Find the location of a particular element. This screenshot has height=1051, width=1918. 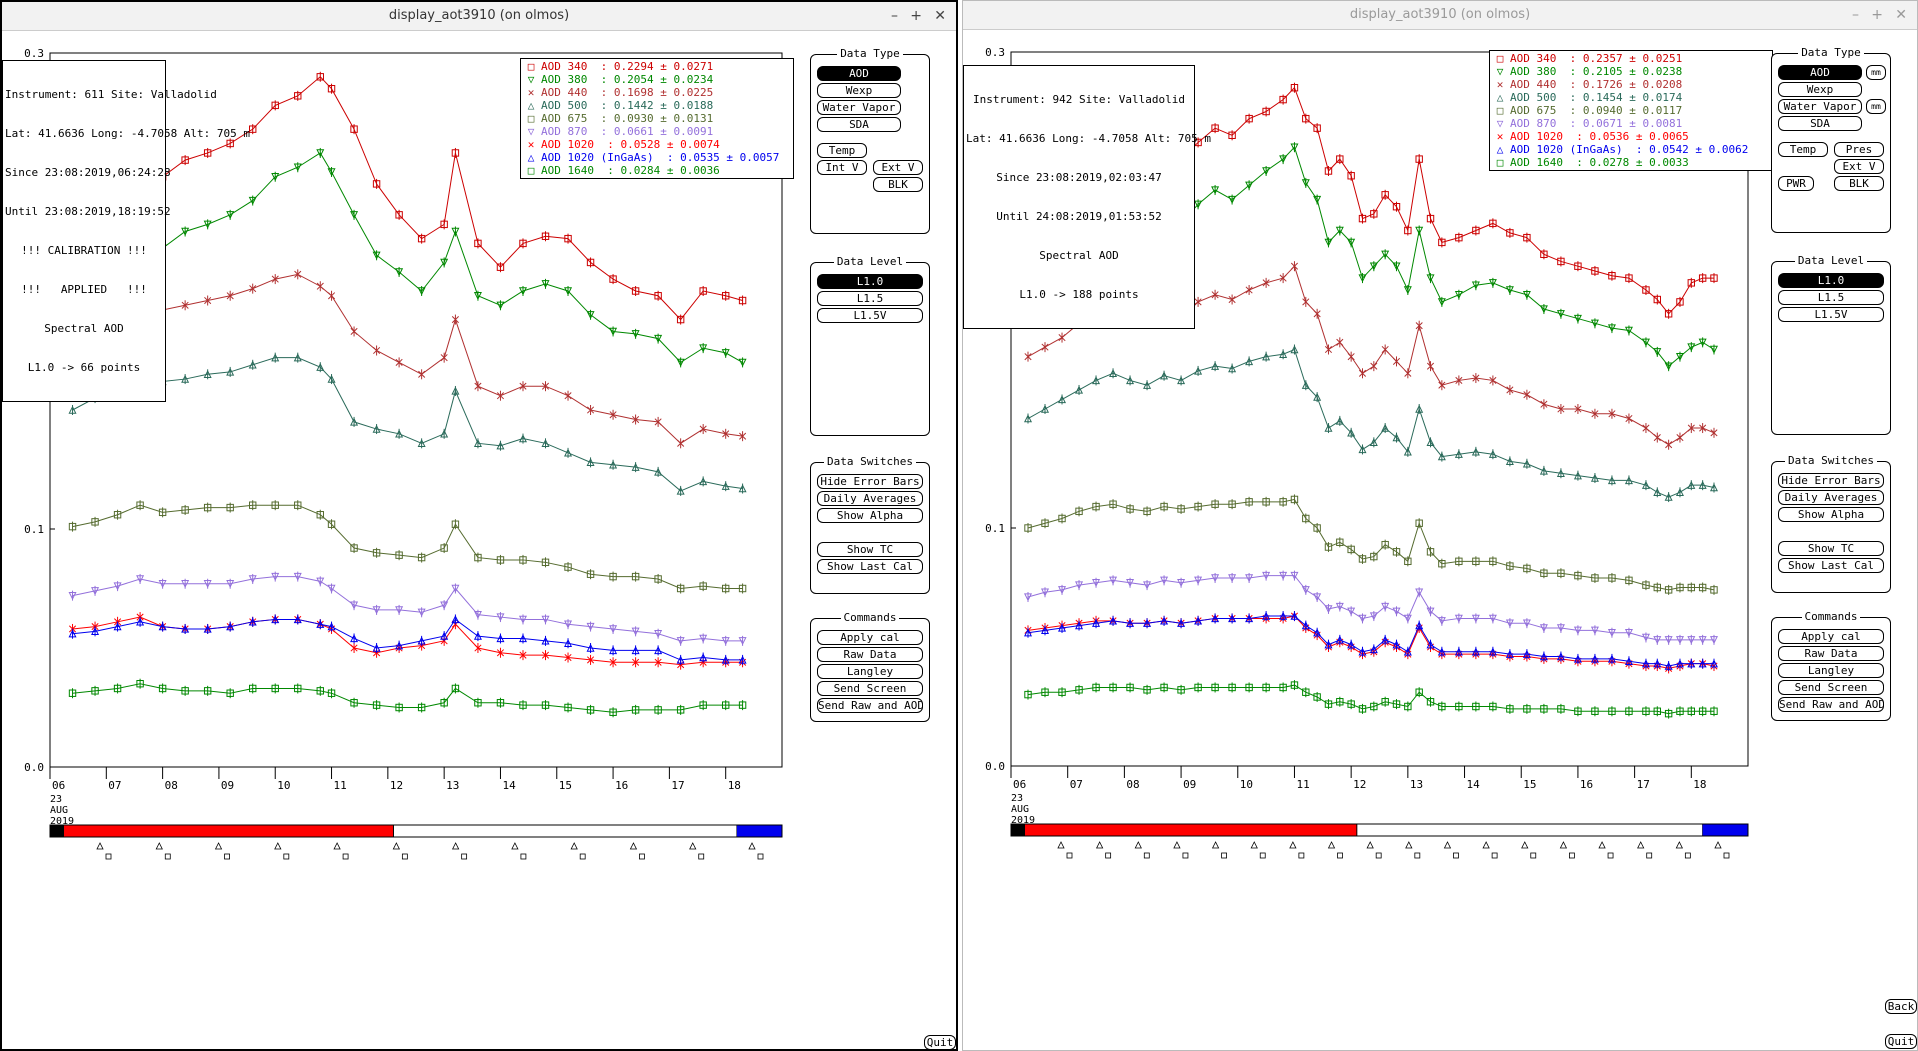

pres-button: Pres is located at coordinates (1859, 149).